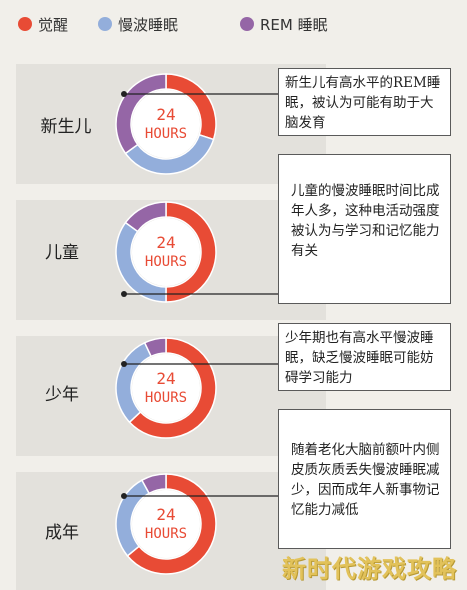  Describe the element at coordinates (233, 23) in the screenshot. I see `legend: 觉醒 慢波睡眠 REM 睡眠` at that location.